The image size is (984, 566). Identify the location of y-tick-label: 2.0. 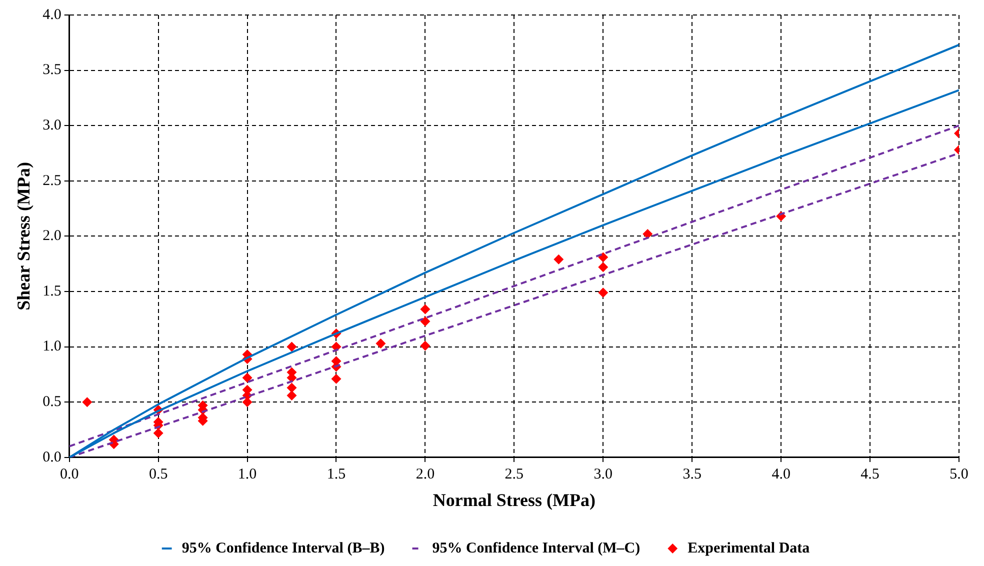
(52, 236).